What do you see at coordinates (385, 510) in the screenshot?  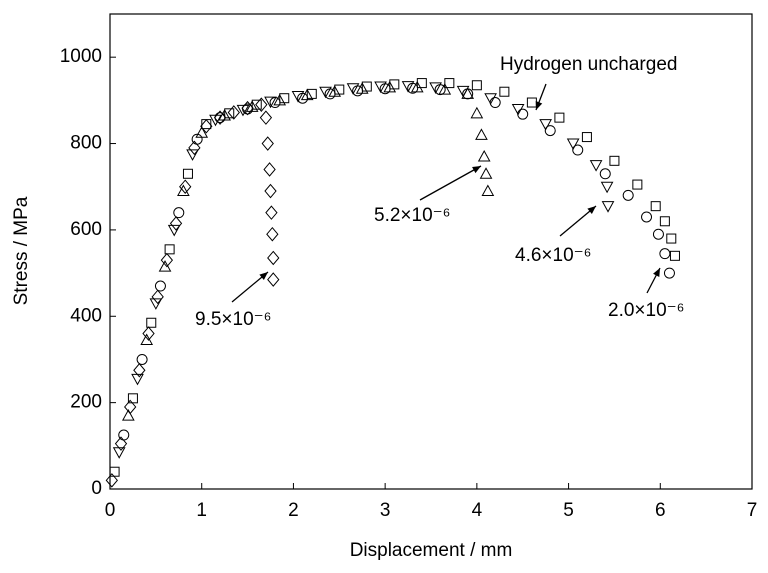 I see `x-tick-label: 3` at bounding box center [385, 510].